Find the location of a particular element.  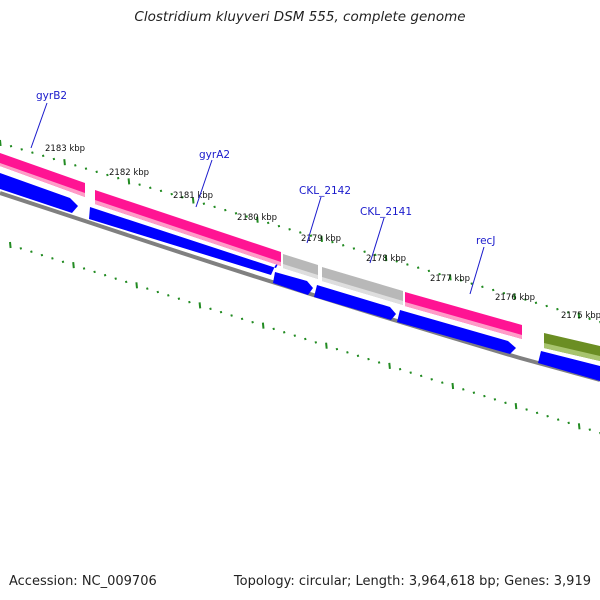

tick-label: 2182 kbp is located at coordinates (129, 173).